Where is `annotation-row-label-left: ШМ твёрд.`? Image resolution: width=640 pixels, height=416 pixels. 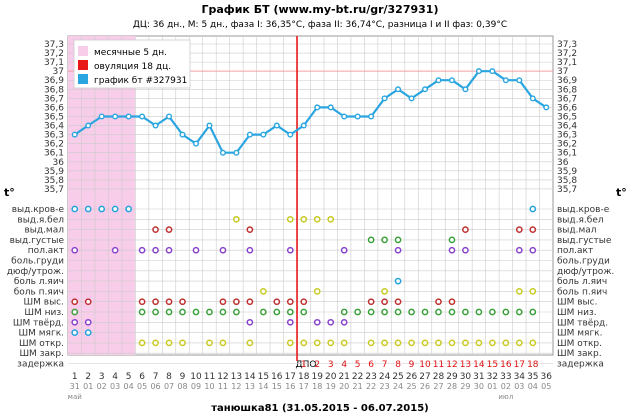 annotation-row-label-left: ШМ твёрд. is located at coordinates (38, 323).